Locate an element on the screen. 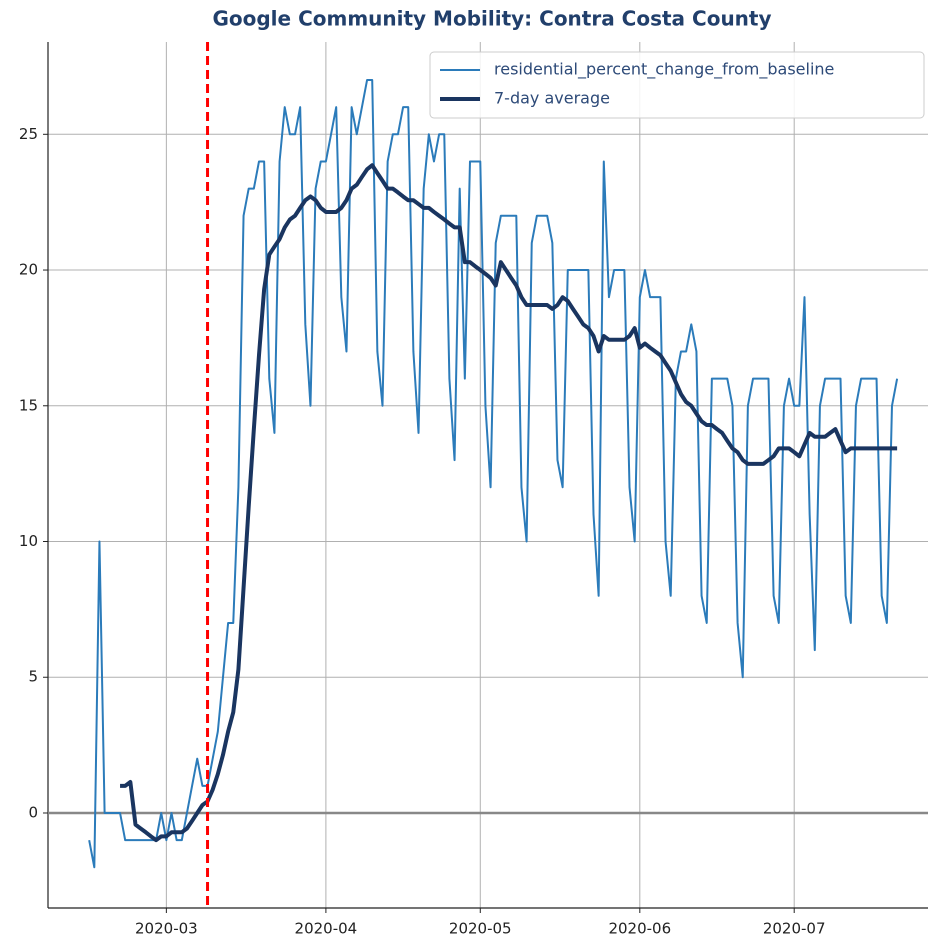  y-tick-label: 0 is located at coordinates (33, 812).